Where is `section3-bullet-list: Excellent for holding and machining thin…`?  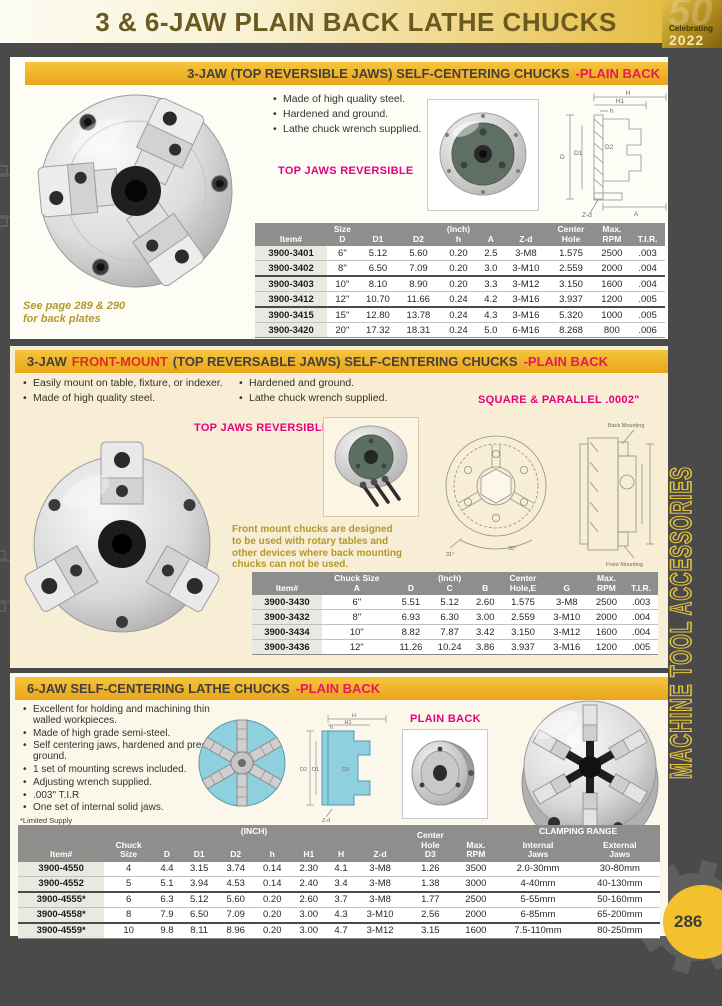
section3-bullet-list: Excellent for holding and machining thin… is located at coordinates (126, 760).